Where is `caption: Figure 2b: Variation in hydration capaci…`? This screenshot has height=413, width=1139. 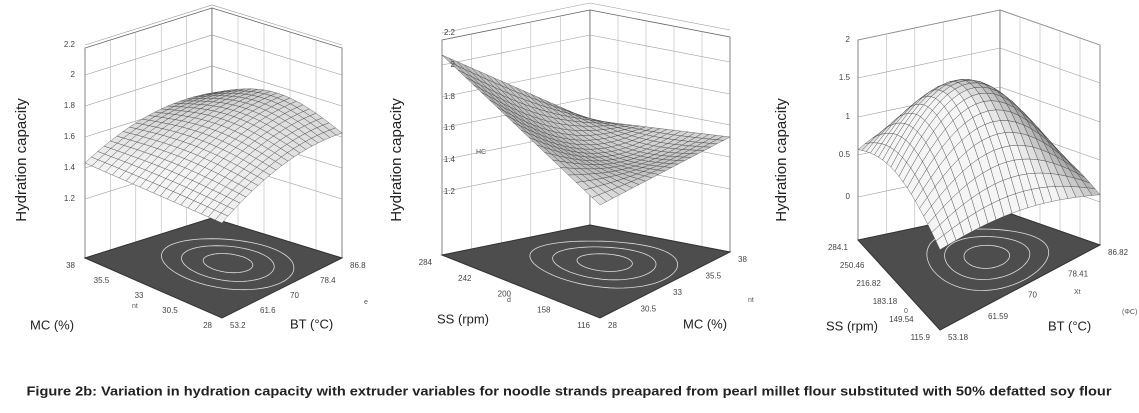 caption: Figure 2b: Variation in hydration capaci… is located at coordinates (569, 391).